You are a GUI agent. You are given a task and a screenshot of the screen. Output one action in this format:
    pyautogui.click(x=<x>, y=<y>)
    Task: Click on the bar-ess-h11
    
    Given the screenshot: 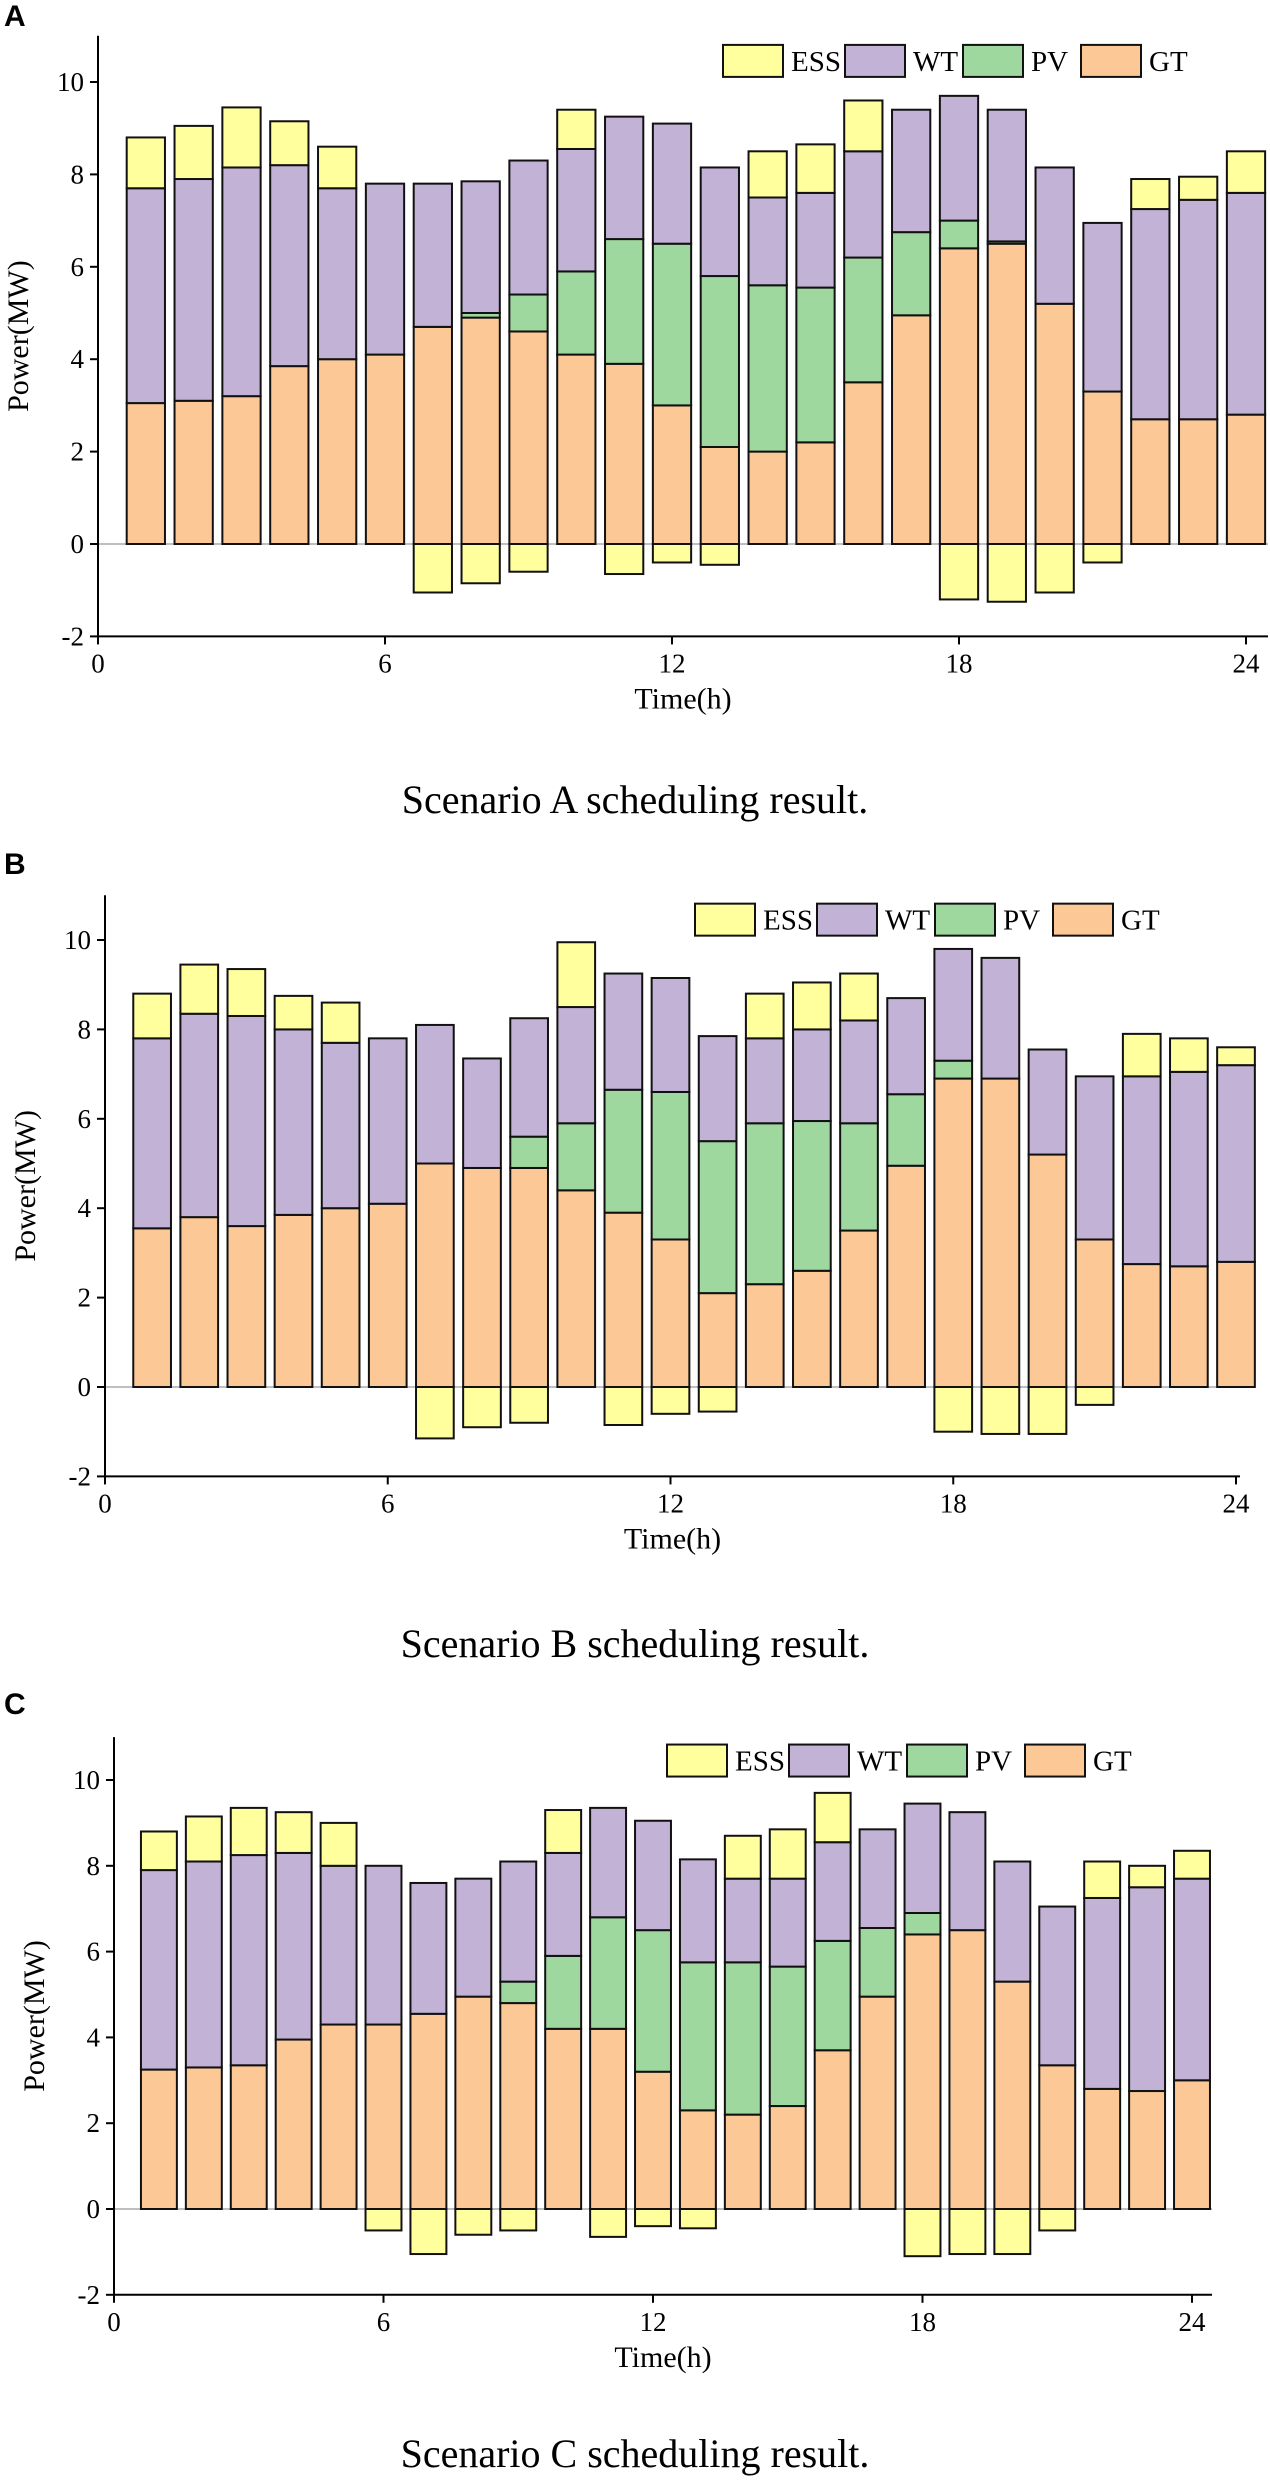 What is the action you would take?
    pyautogui.click(x=624, y=559)
    